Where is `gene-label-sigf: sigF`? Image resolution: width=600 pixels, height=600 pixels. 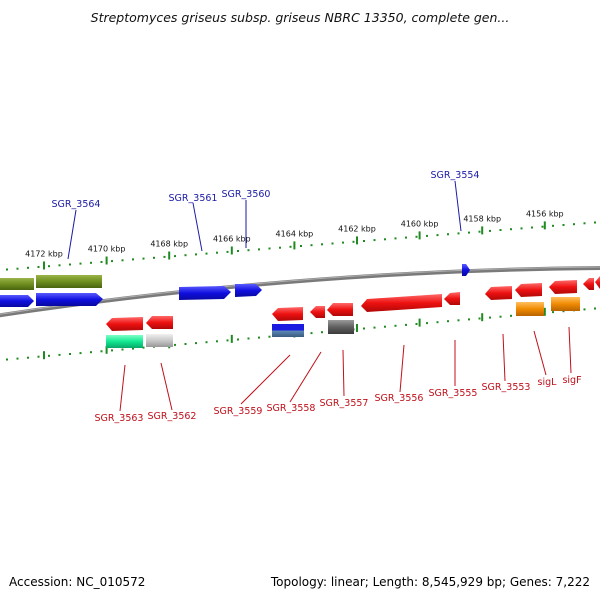
gene-label-sigf: sigF is located at coordinates (571, 380).